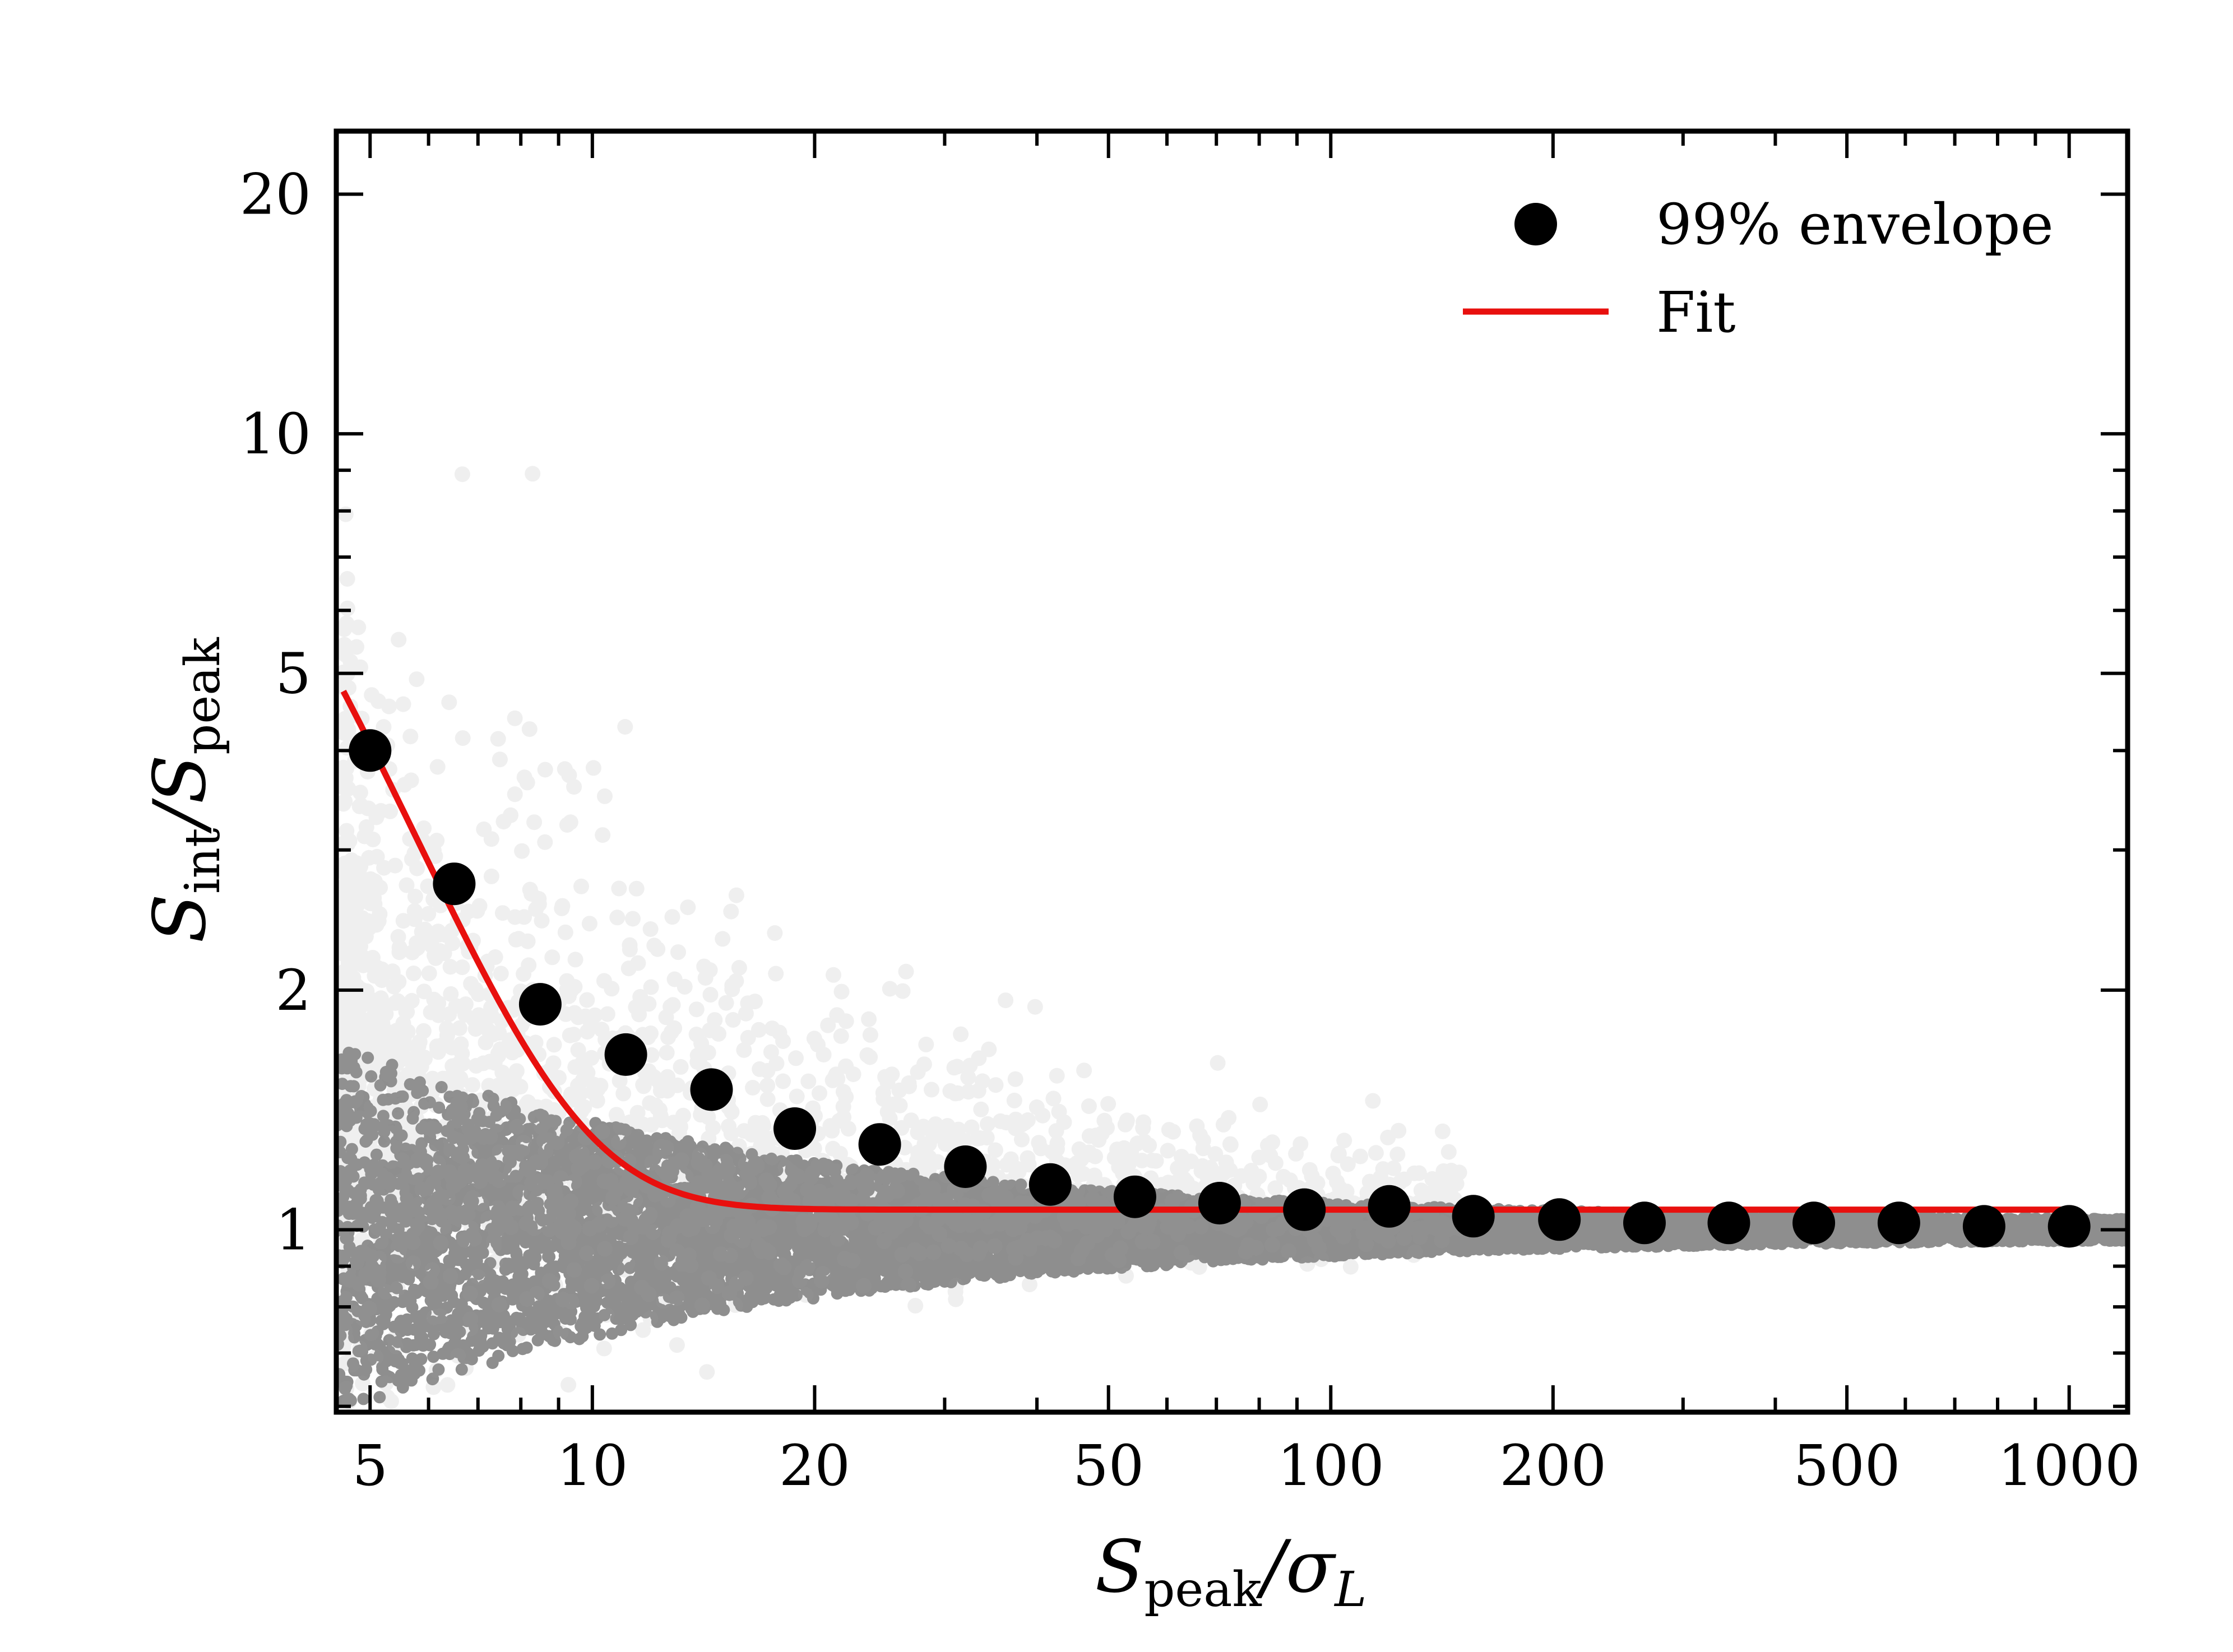 The width and height of the screenshot is (2233, 1652). Describe the element at coordinates (1203, 1590) in the screenshot. I see `x-axis-title-sub: peak` at that location.